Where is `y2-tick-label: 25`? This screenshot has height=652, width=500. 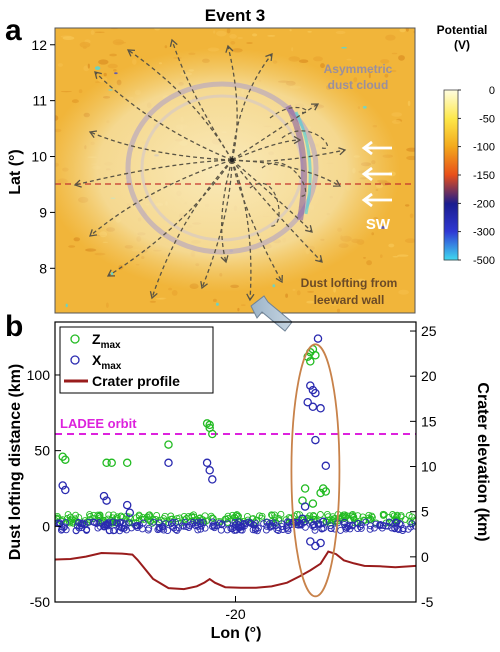 y2-tick-label: 25 is located at coordinates (429, 331).